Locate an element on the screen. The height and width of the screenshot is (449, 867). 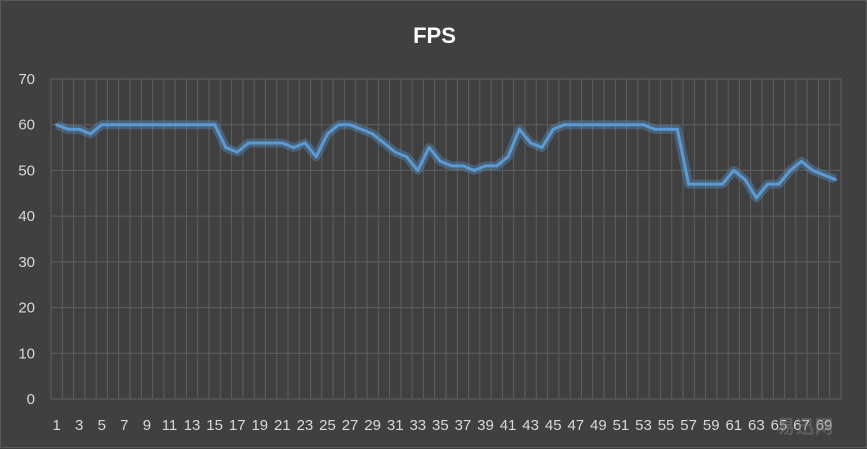
y-tick-label: 50 is located at coordinates (26, 170).